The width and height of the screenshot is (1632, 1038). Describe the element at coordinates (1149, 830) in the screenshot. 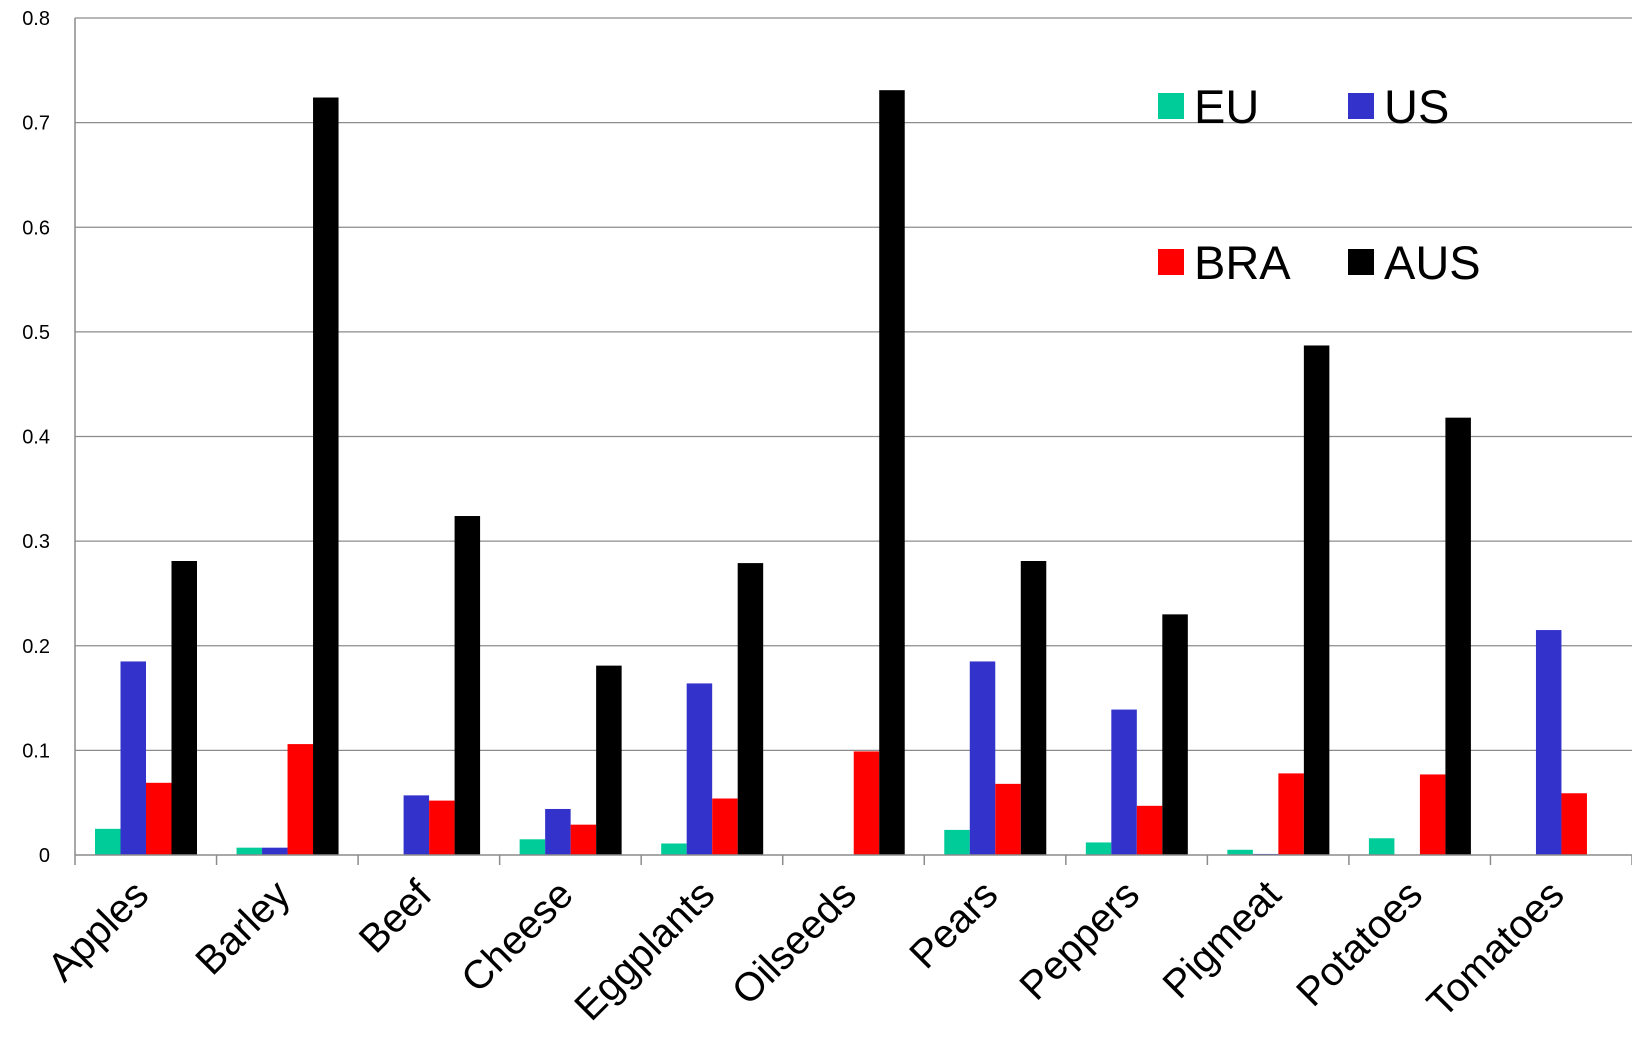

I see `bar-bra-peppers` at that location.